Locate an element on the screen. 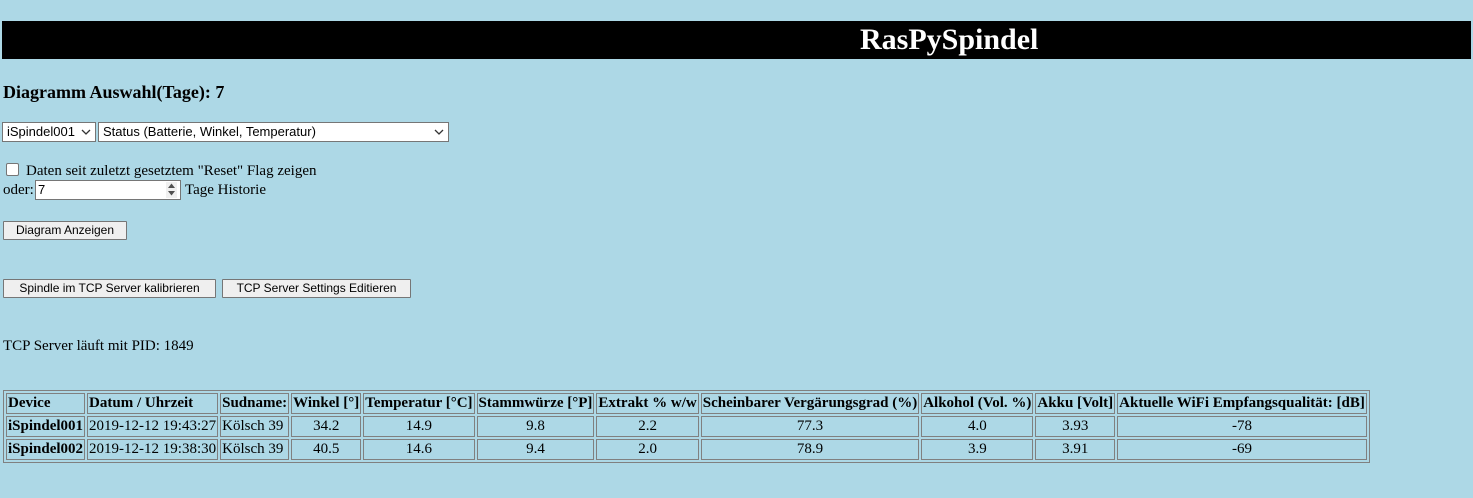 The width and height of the screenshot is (1473, 498). device-cell: iSpindel001 is located at coordinates (46, 426).